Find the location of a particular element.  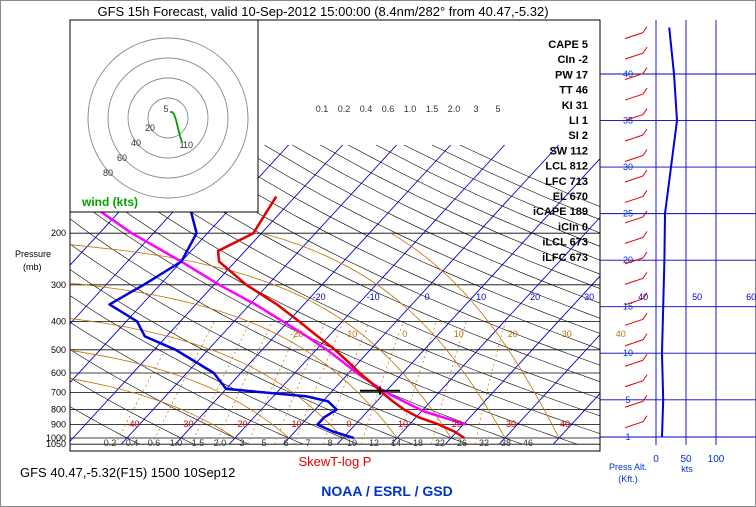

pressure-tick-label: 800 is located at coordinates (58, 410).